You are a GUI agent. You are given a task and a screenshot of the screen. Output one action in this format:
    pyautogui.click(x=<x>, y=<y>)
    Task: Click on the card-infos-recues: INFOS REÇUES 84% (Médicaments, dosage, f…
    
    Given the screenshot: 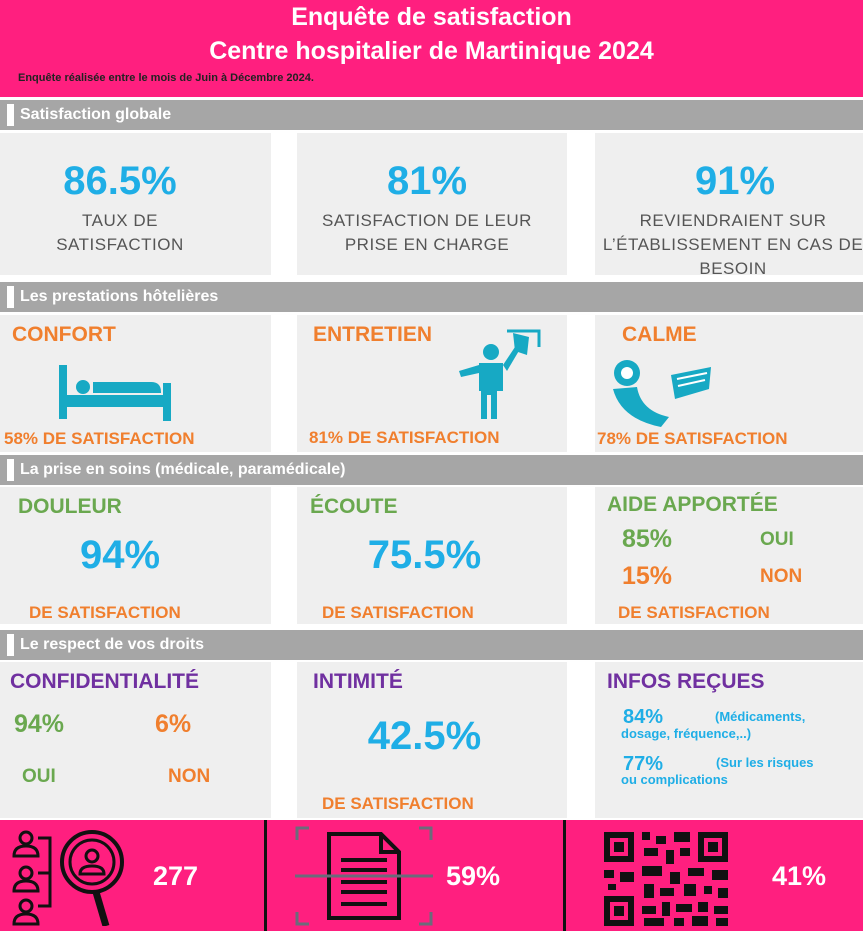 What is the action you would take?
    pyautogui.click(x=729, y=740)
    